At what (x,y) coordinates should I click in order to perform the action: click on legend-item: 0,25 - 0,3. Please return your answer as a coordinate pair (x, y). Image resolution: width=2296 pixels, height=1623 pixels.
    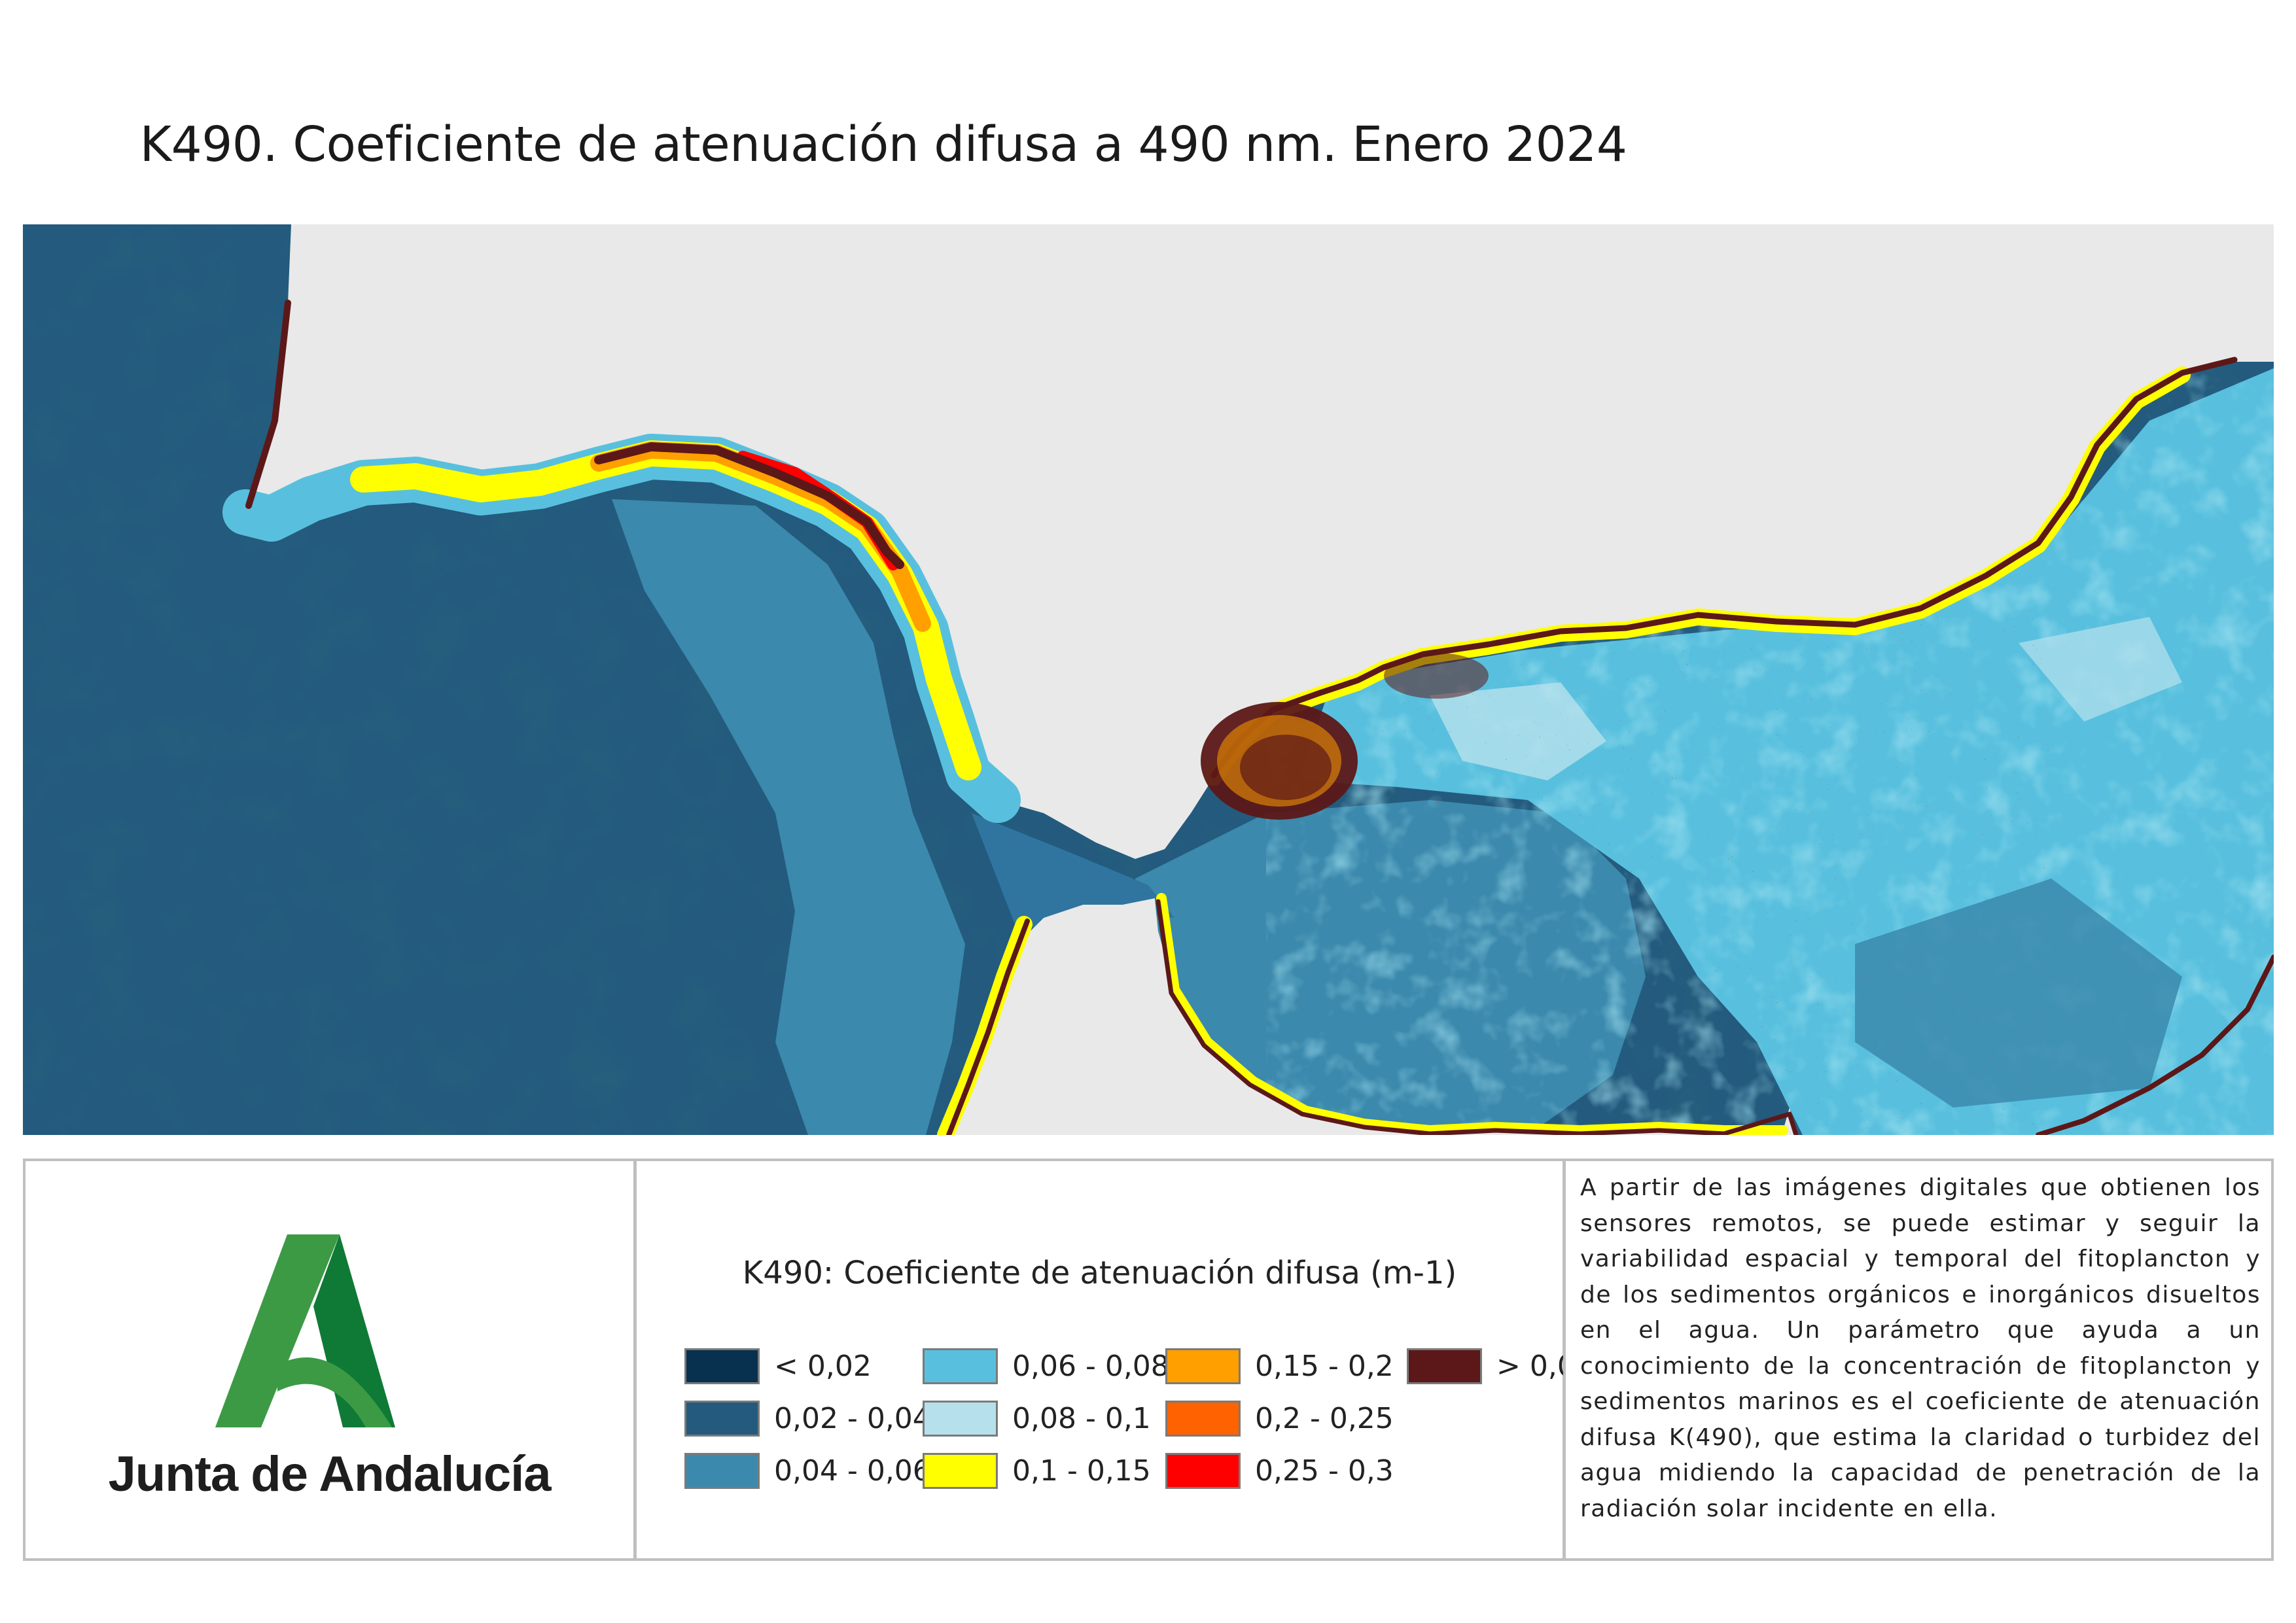
    Looking at the image, I should click on (1279, 1471).